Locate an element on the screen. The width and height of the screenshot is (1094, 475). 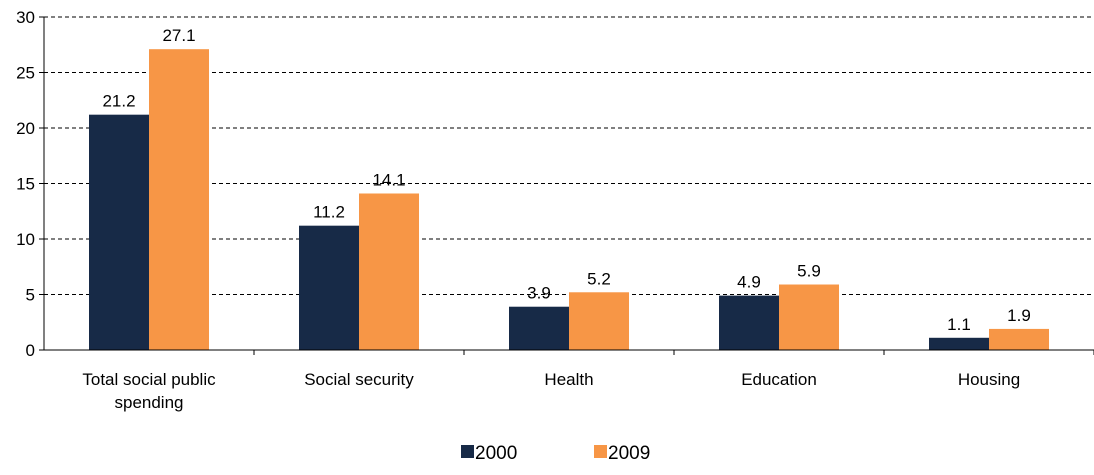
data-label: 1.9 is located at coordinates (1019, 315).